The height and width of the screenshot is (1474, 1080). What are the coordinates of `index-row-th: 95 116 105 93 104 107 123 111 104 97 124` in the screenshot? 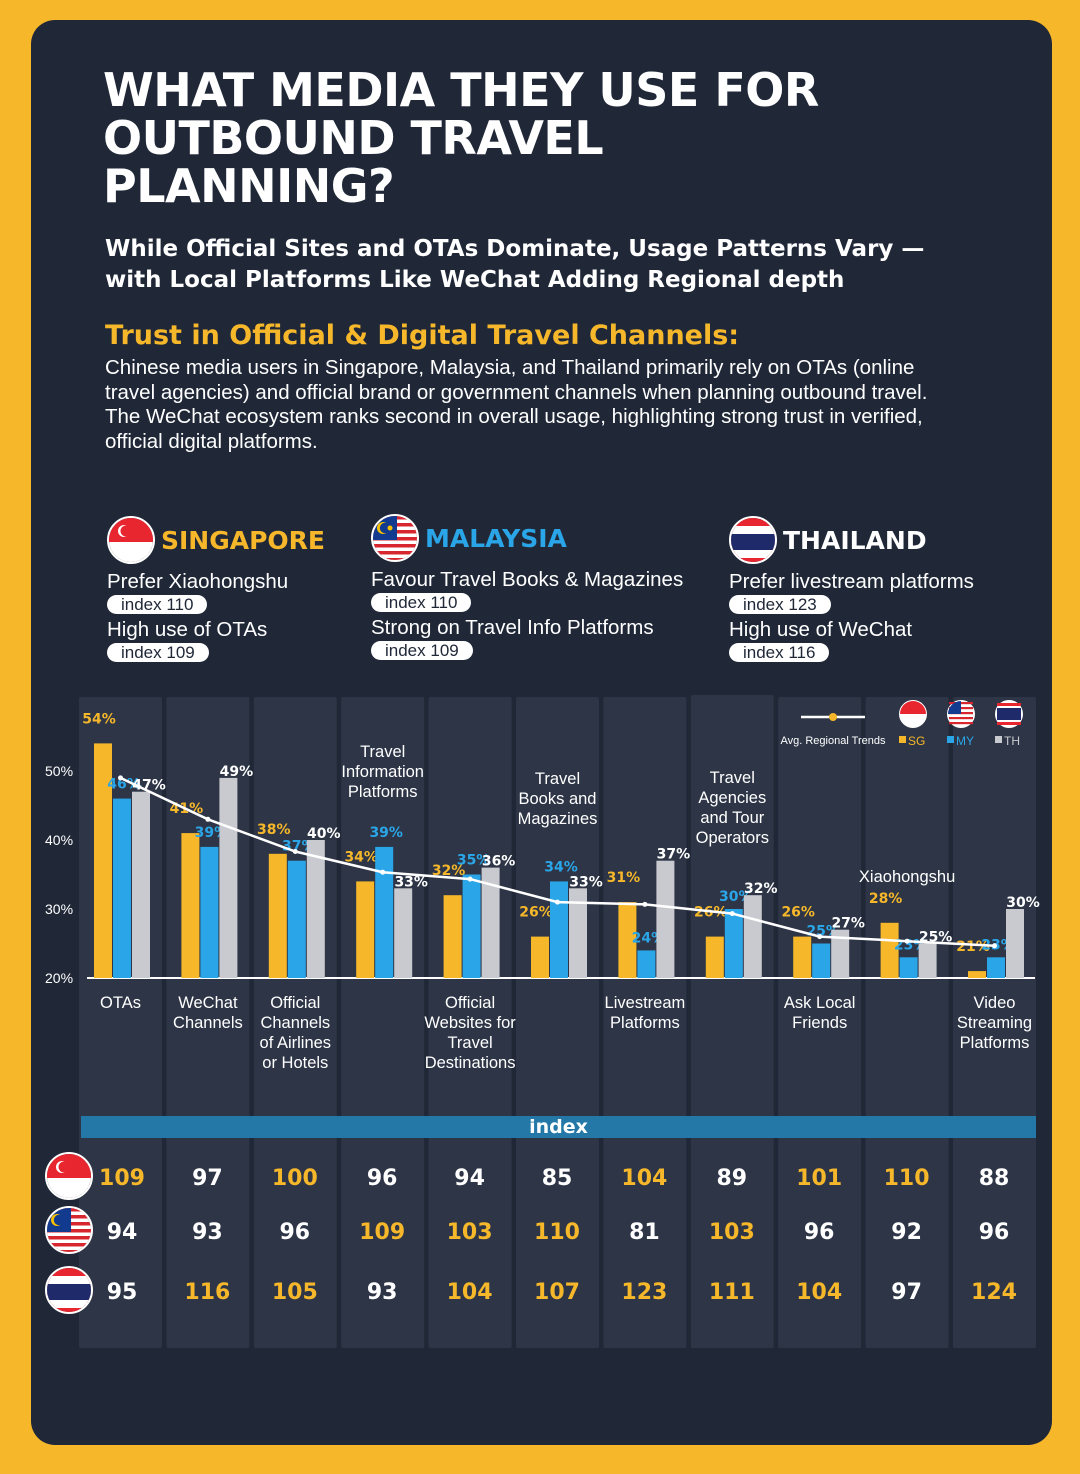 It's located at (541, 1294).